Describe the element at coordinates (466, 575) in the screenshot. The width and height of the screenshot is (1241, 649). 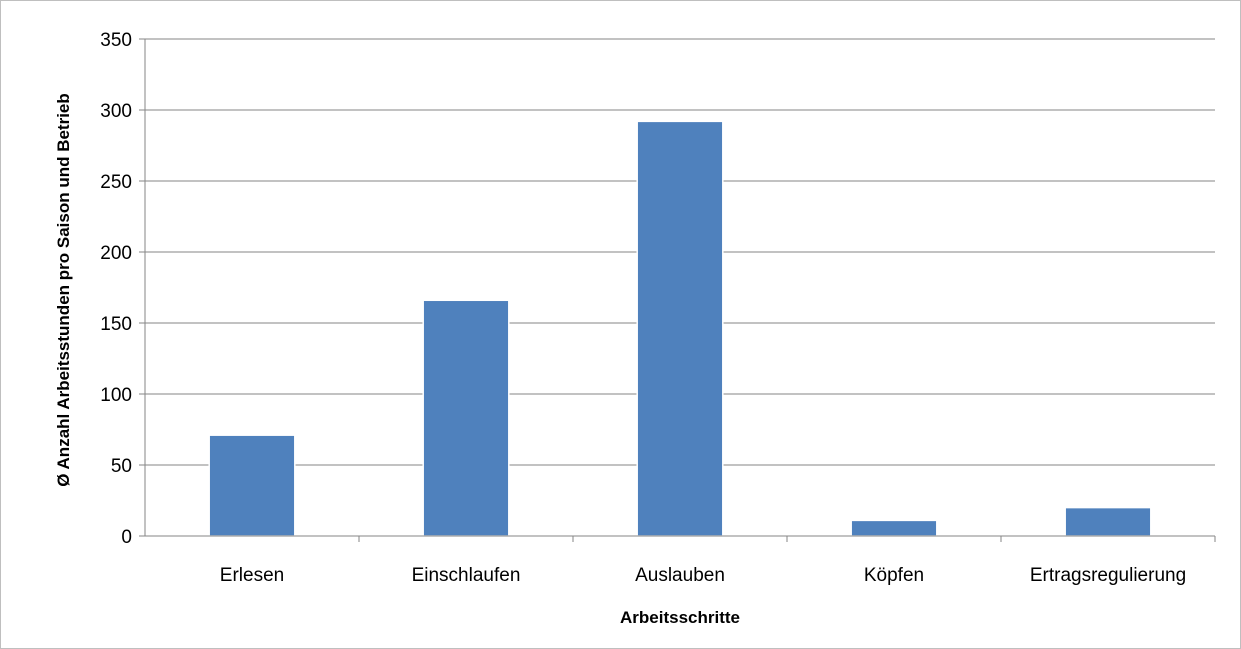
I see `x-tick-label: Einschlaufen` at that location.